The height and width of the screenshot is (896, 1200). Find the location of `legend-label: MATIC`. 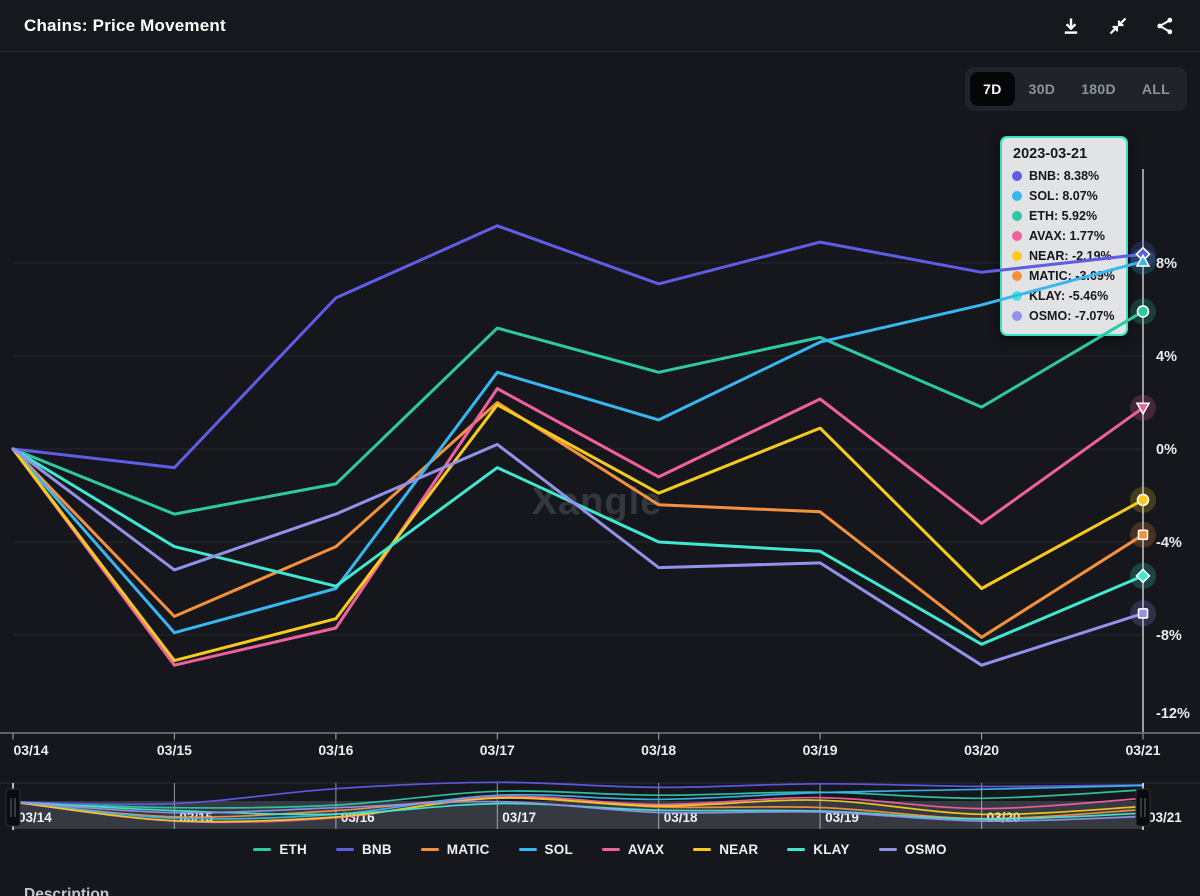

legend-label: MATIC is located at coordinates (468, 849).